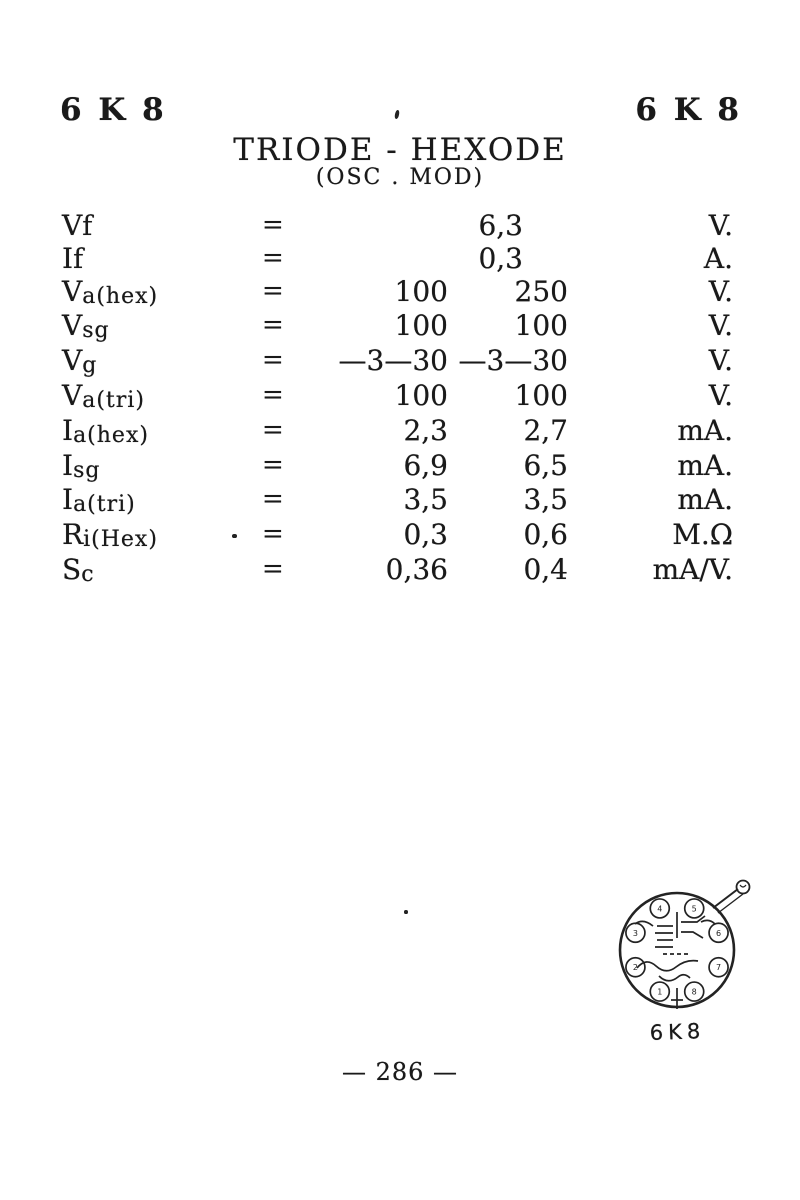 The image size is (800, 1200). What do you see at coordinates (110, 535) in the screenshot?
I see `param-label: Ri(Hex)` at bounding box center [110, 535].